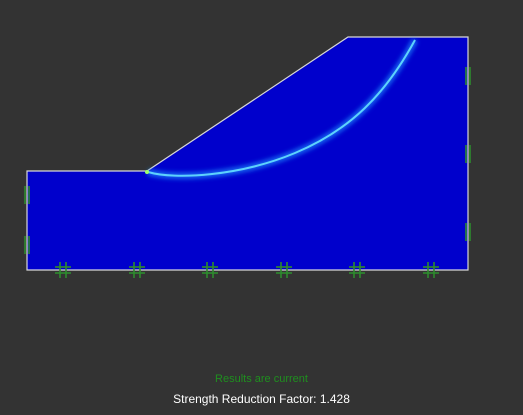 This screenshot has width=523, height=415. I want to click on right-boundary-supports, so click(468, 154).